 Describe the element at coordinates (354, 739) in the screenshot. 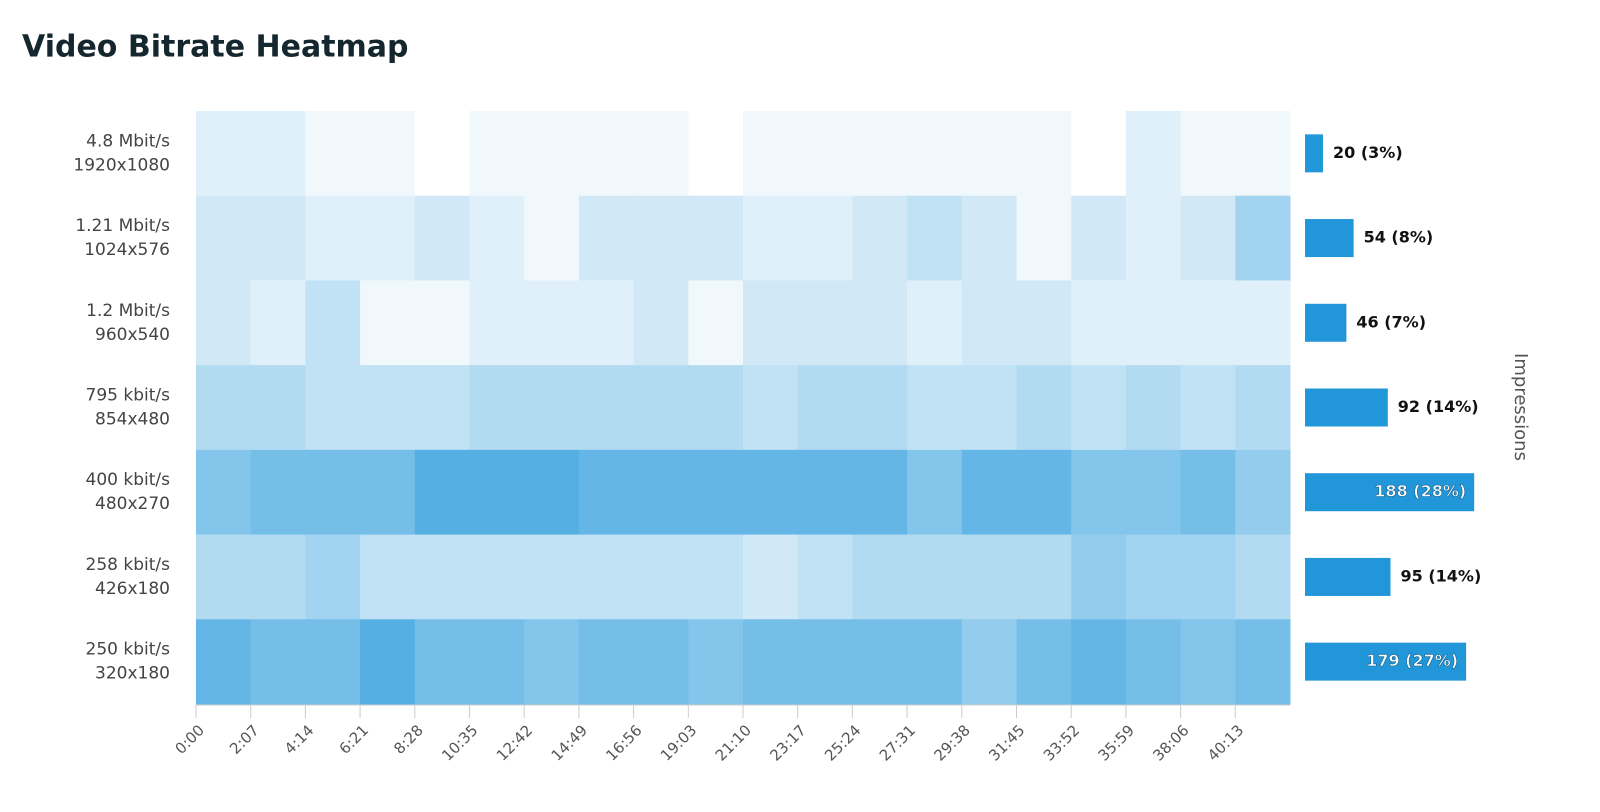

I see `x-tick-label: 6:21` at that location.